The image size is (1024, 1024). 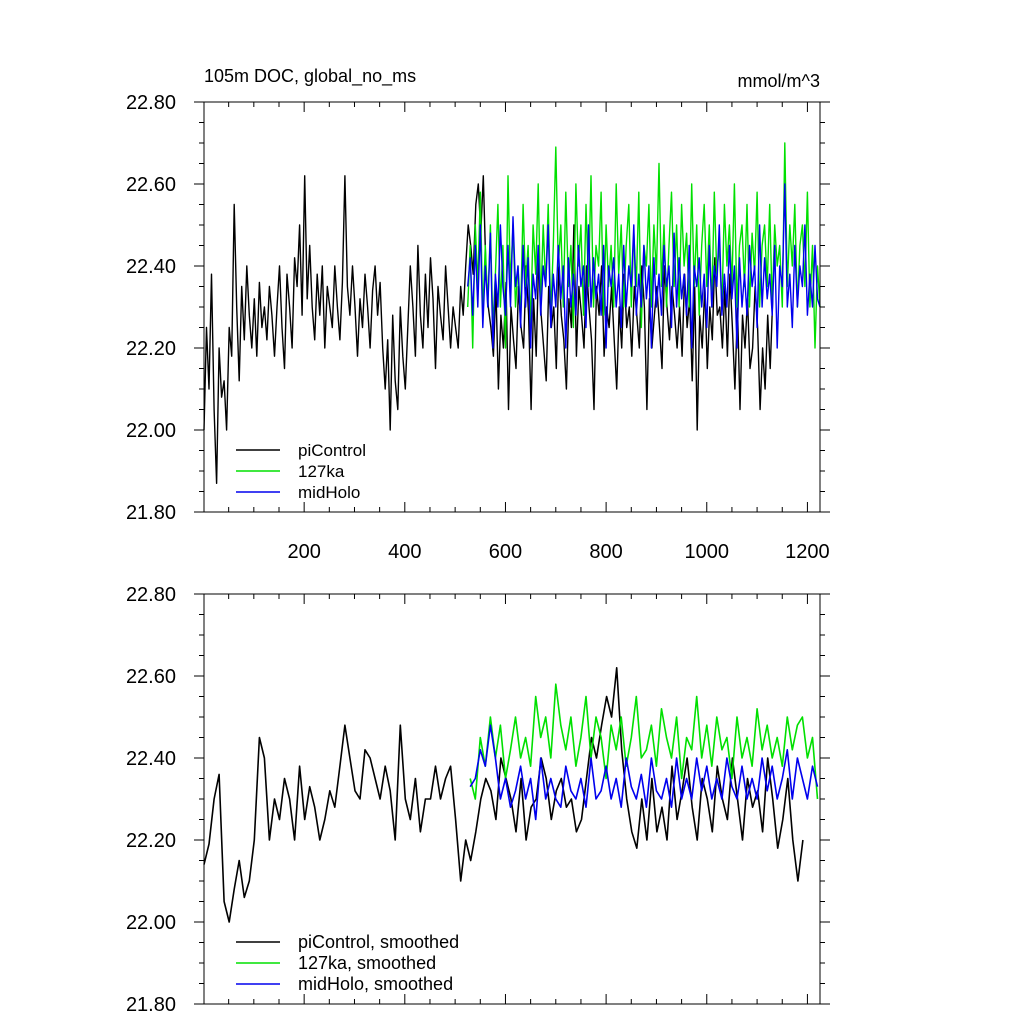 I want to click on x-tick-label: 400, so click(x=404, y=552).